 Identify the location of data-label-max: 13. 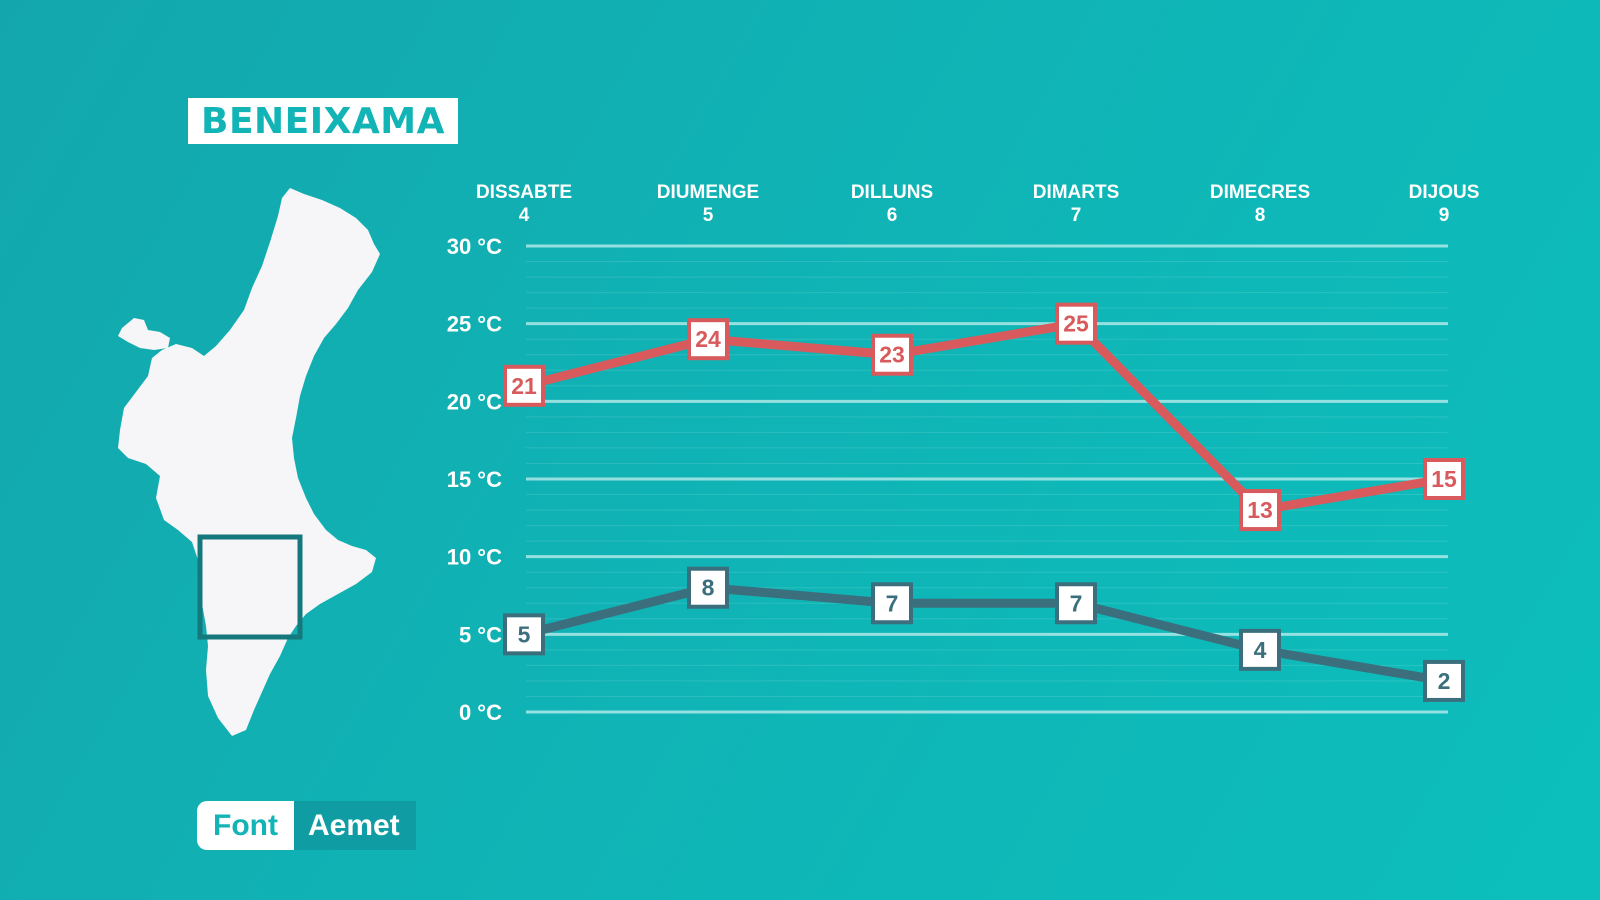
(1260, 510).